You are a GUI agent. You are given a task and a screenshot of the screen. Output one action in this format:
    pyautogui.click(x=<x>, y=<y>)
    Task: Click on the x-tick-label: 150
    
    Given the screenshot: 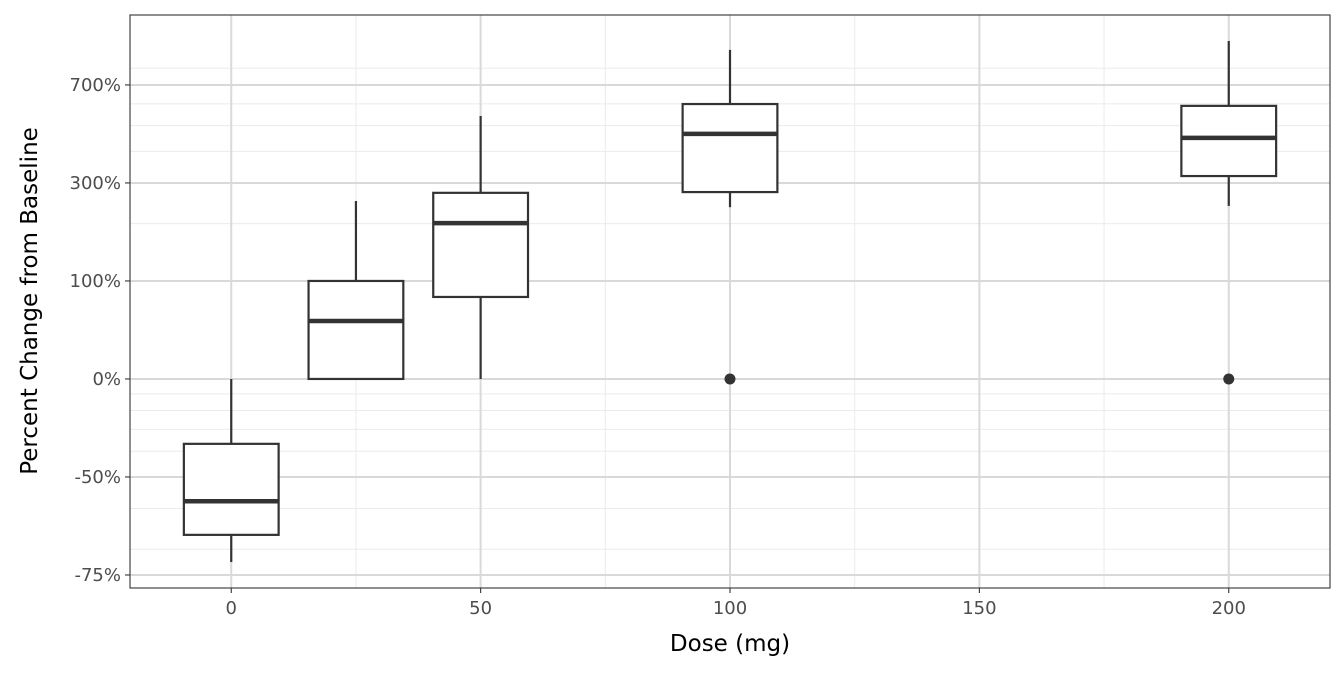 What is the action you would take?
    pyautogui.click(x=979, y=608)
    